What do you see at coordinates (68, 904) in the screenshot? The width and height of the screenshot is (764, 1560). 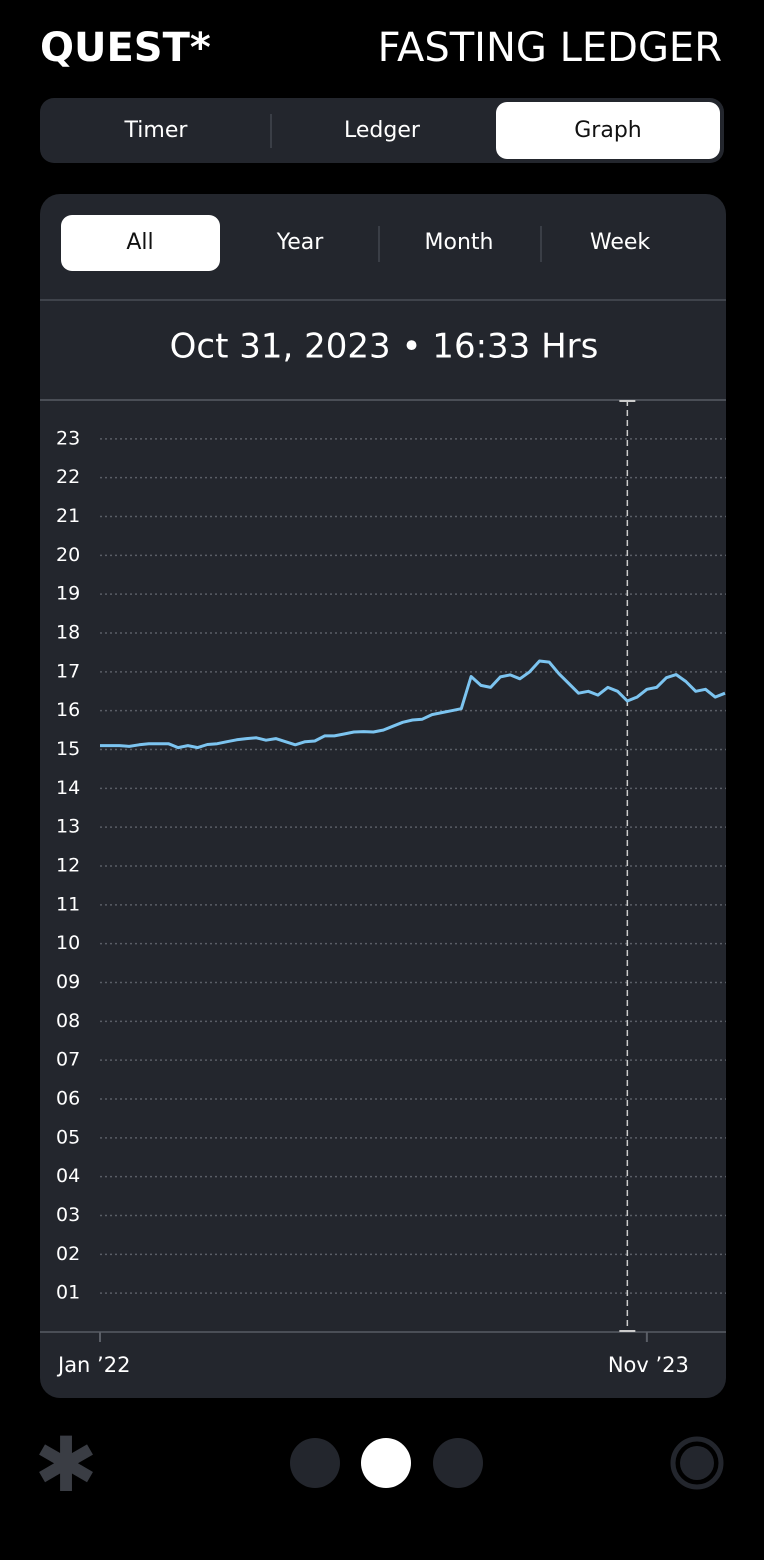 I see `y-tick-label: 11` at bounding box center [68, 904].